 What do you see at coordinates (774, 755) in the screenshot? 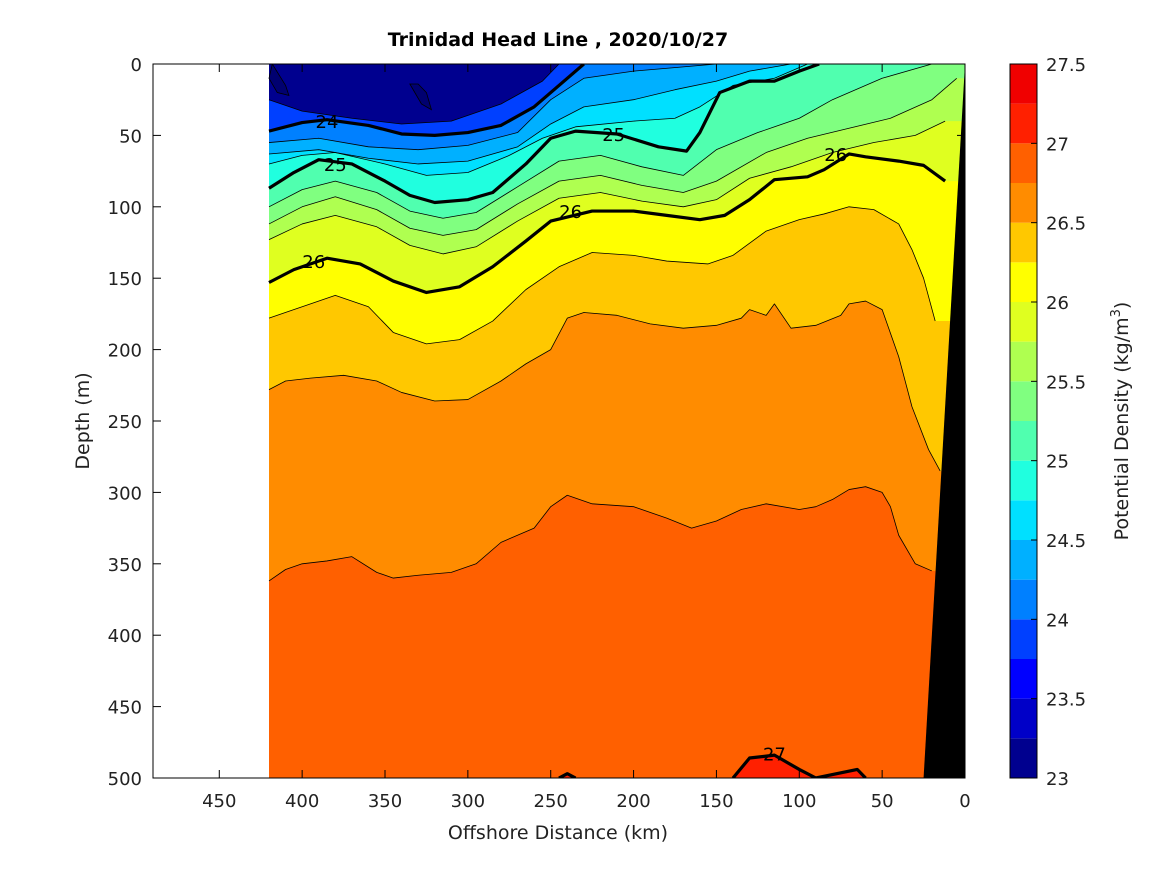
I see `isopycnal-label-6: 27` at bounding box center [774, 755].